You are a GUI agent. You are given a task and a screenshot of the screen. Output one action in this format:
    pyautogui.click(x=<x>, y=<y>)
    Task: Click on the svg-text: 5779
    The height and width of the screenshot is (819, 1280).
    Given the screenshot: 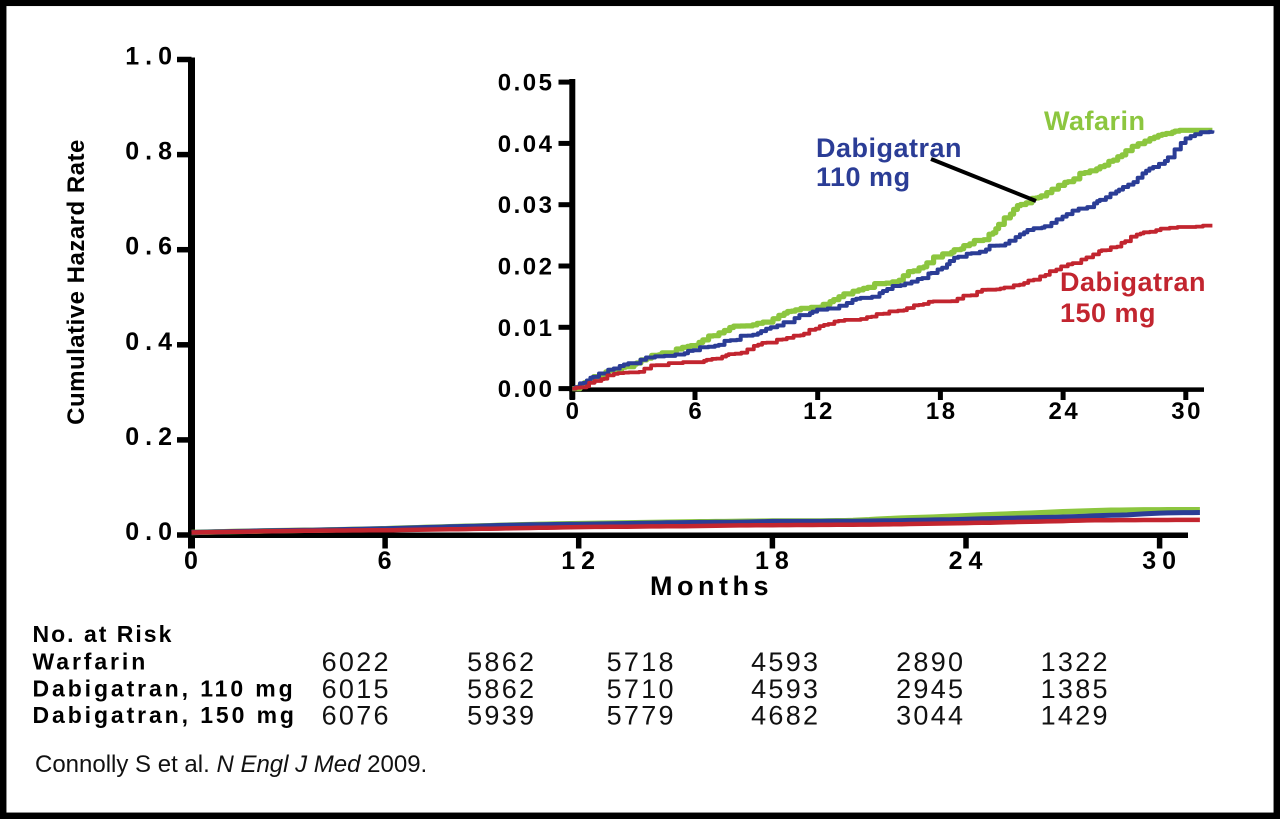 What is the action you would take?
    pyautogui.click(x=641, y=716)
    